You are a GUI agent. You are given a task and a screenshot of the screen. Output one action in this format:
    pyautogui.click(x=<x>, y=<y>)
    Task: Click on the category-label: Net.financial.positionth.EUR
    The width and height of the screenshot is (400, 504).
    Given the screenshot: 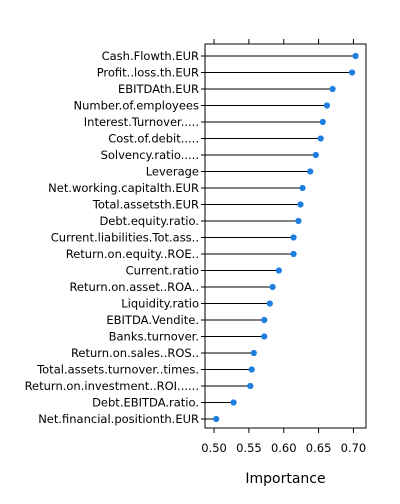 What is the action you would take?
    pyautogui.click(x=118, y=419)
    